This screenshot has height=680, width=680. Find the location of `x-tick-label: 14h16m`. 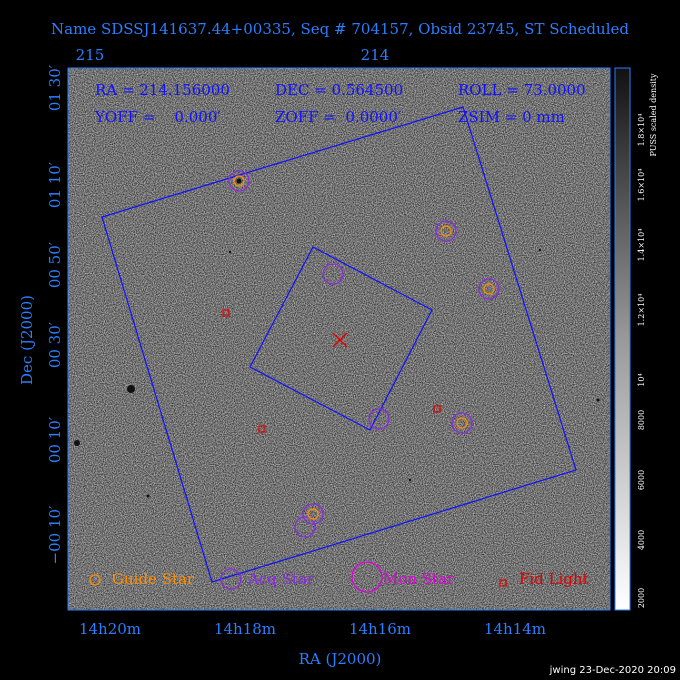

x-tick-label: 14h16m is located at coordinates (380, 629).